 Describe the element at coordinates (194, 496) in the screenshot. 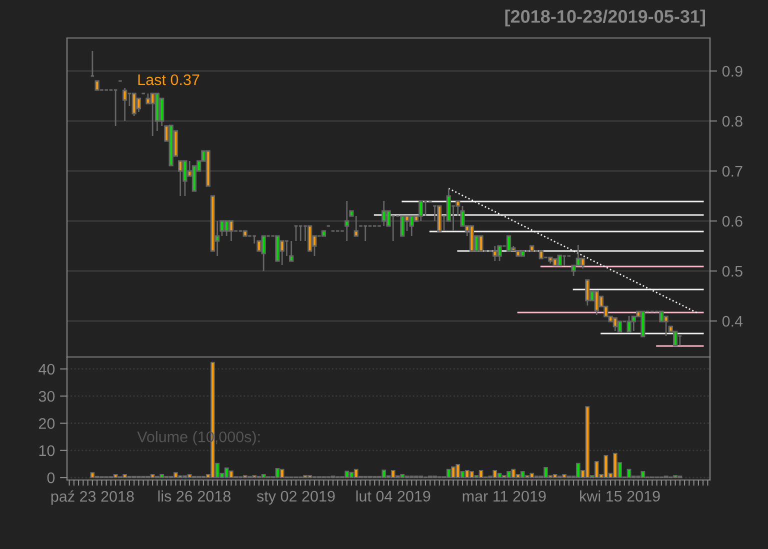

I see `x-tick-label: lis 26 2018` at that location.